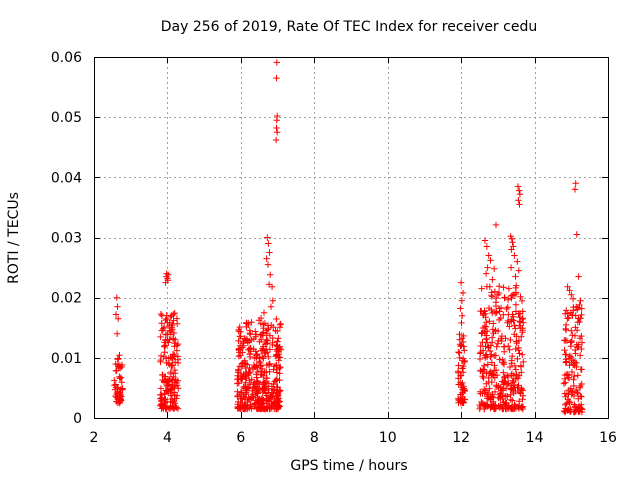 The image size is (640, 480). I want to click on y-tick-label: 0, so click(77, 419).